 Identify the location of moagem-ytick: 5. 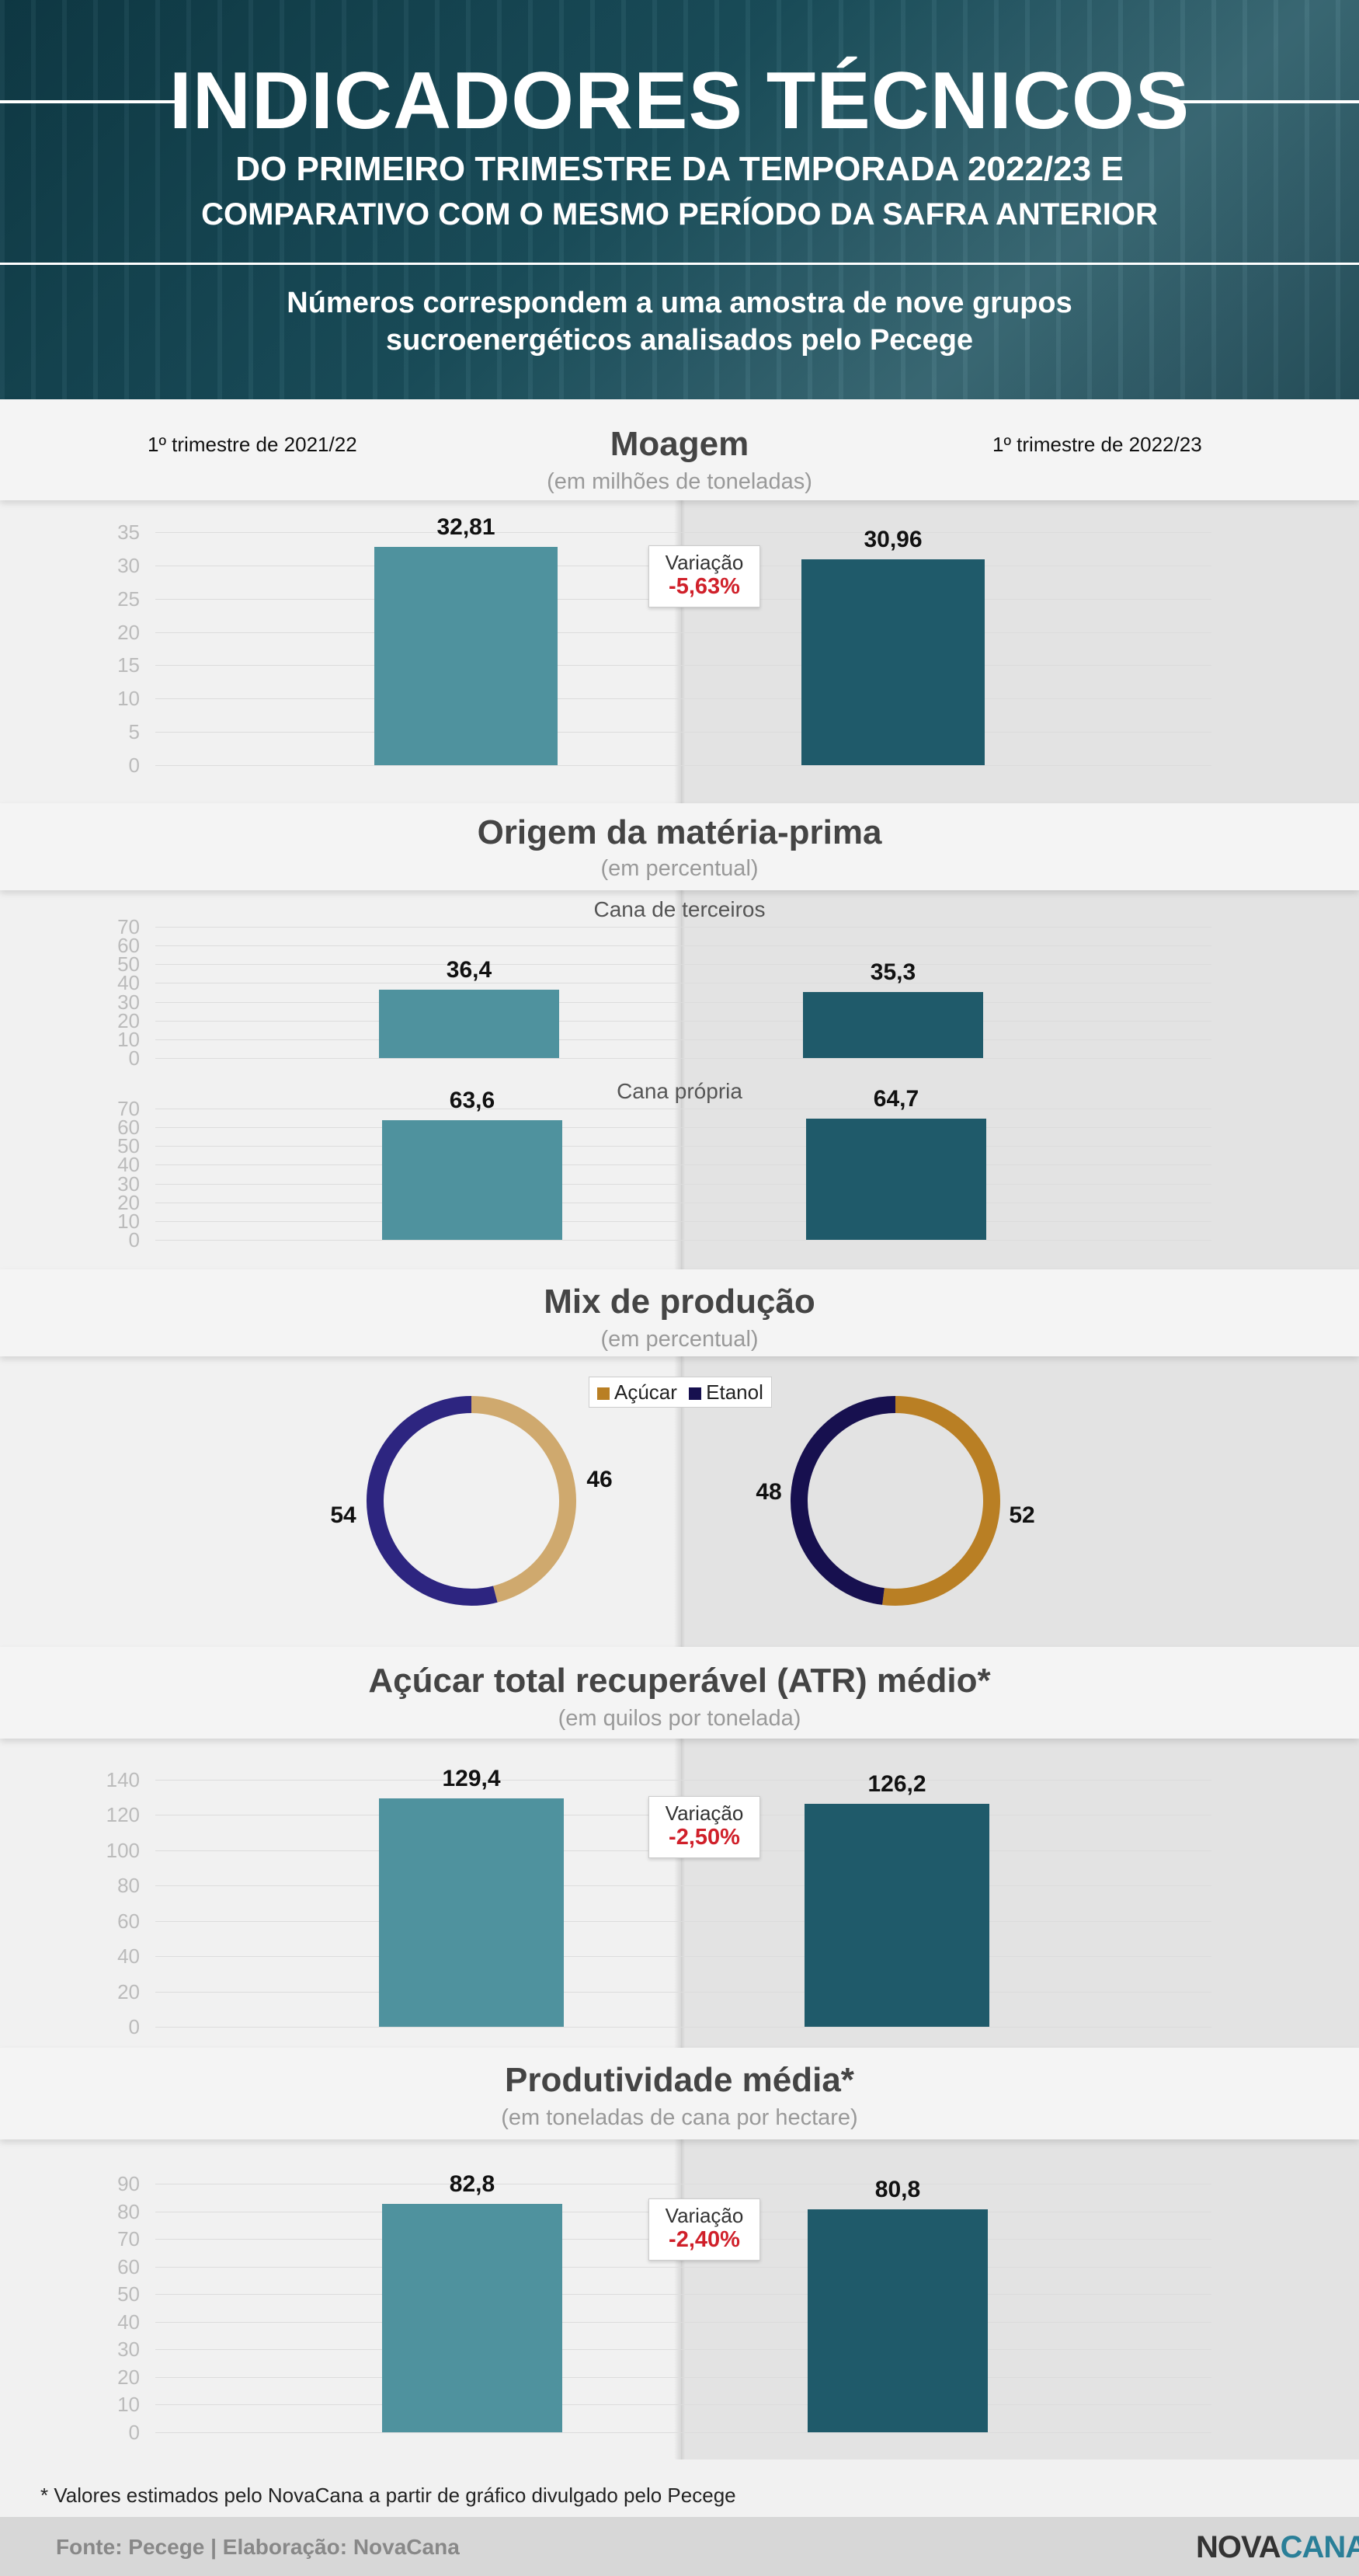
(134, 732).